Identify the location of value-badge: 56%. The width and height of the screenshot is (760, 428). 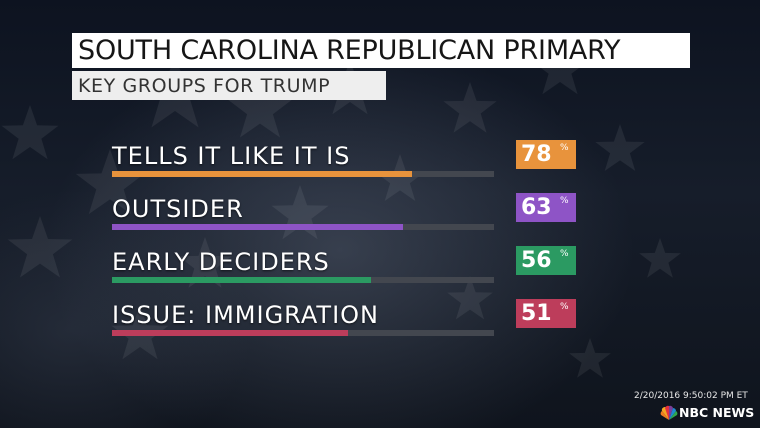
(546, 260).